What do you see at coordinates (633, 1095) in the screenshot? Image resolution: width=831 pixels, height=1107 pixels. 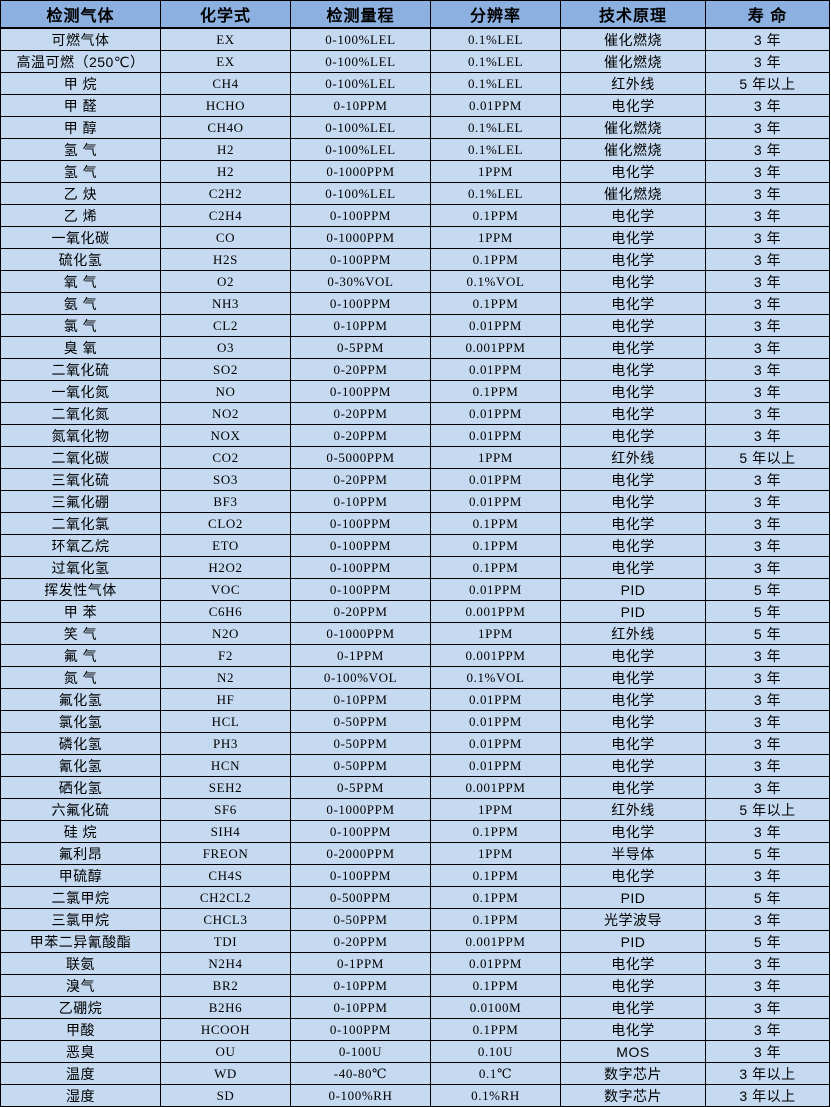 I see `cell-technology: 数字芯片` at bounding box center [633, 1095].